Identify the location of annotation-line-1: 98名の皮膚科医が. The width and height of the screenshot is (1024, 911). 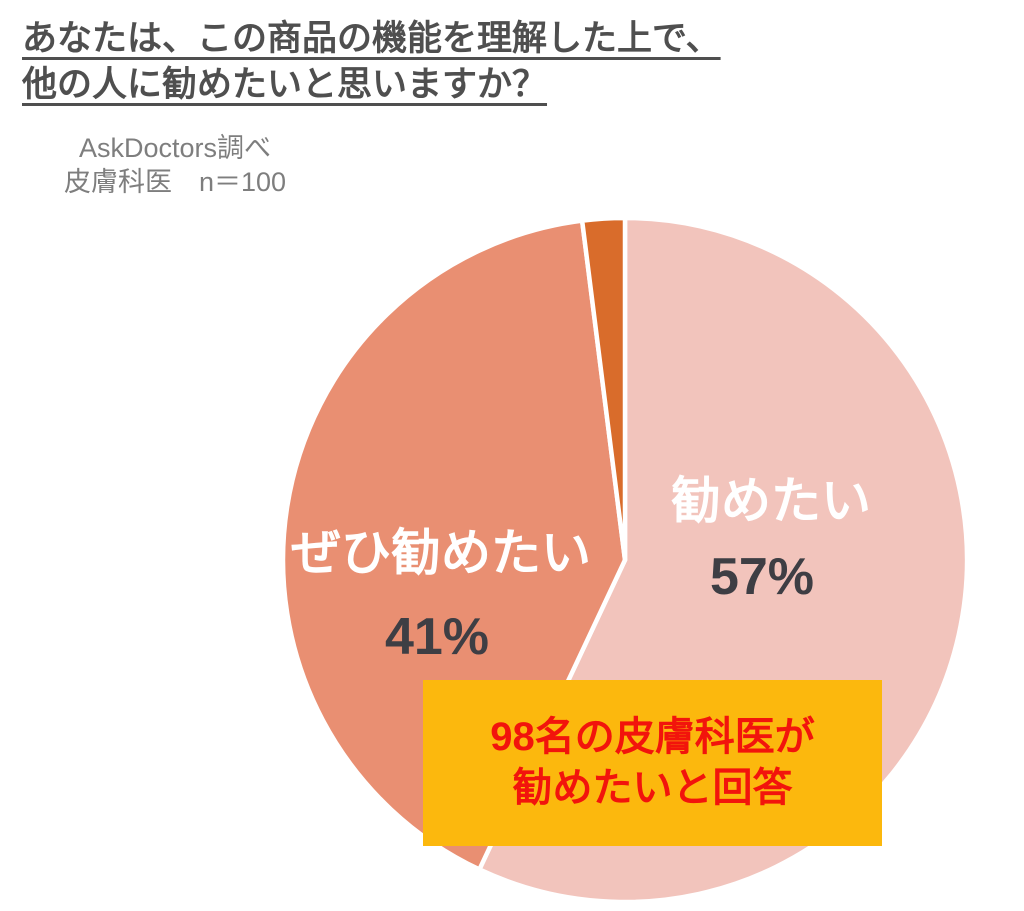
(652, 737).